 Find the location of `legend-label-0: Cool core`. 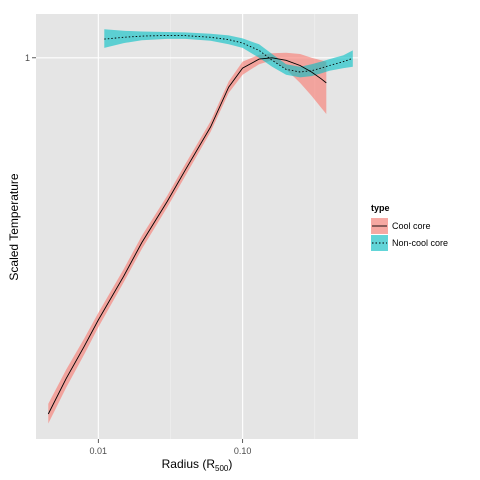

legend-label-0: Cool core is located at coordinates (411, 226).